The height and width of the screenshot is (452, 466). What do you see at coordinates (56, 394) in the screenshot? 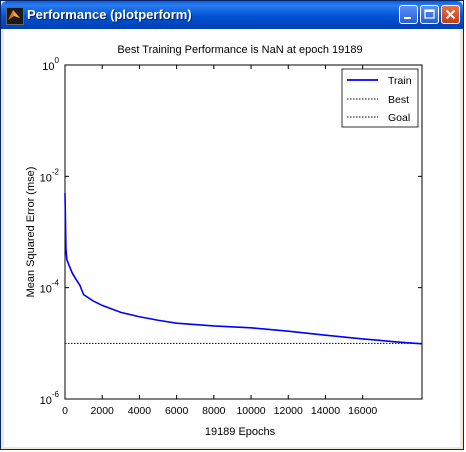
I see `y-tick-exponent: -6` at bounding box center [56, 394].